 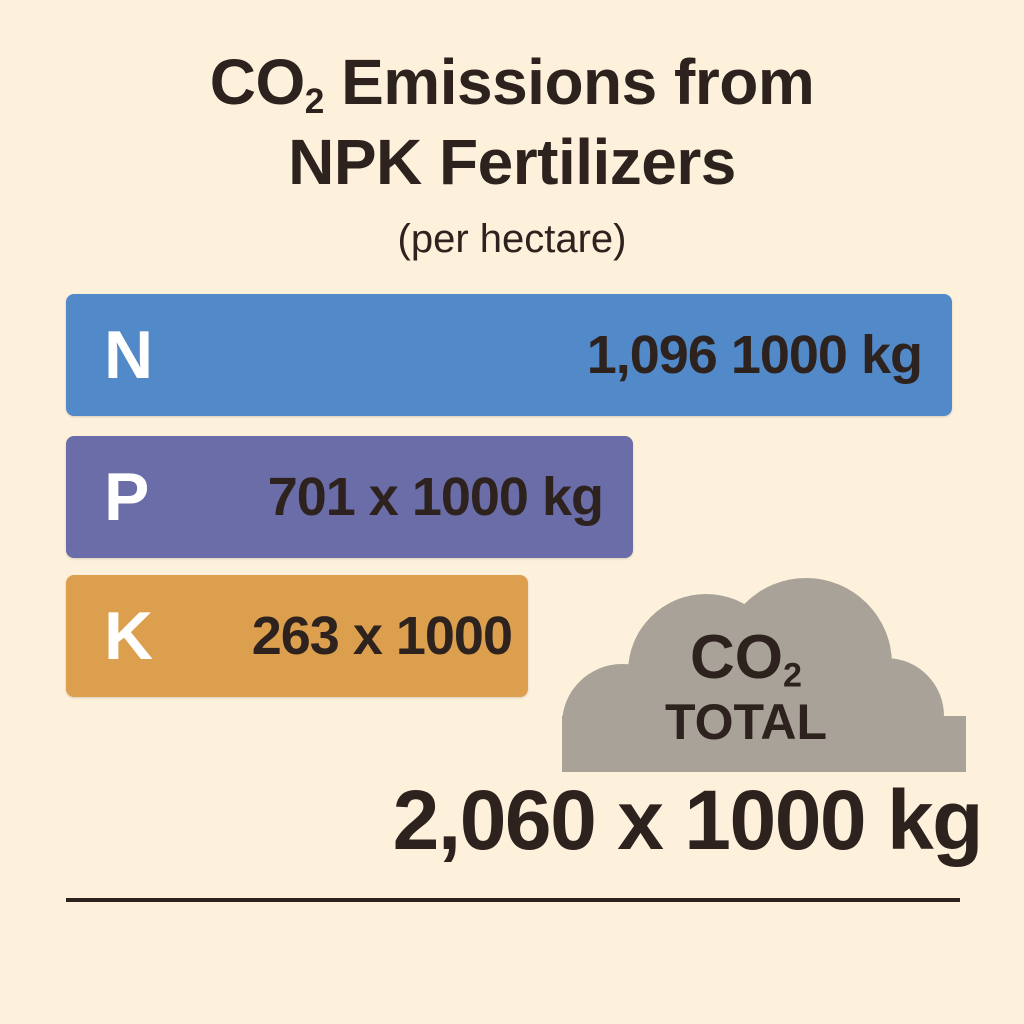 I want to click on bar-label-n: N, so click(x=129, y=355).